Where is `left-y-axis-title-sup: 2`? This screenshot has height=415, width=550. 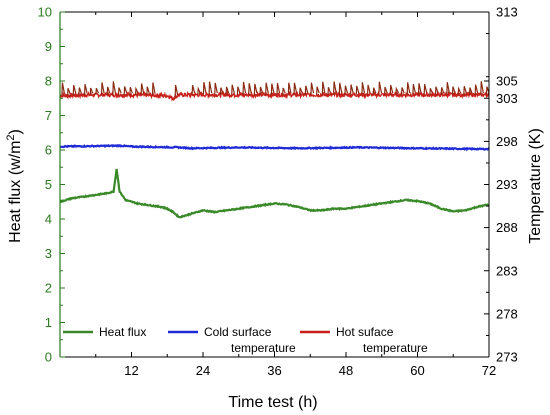
left-y-axis-title-sup: 2 is located at coordinates (11, 137).